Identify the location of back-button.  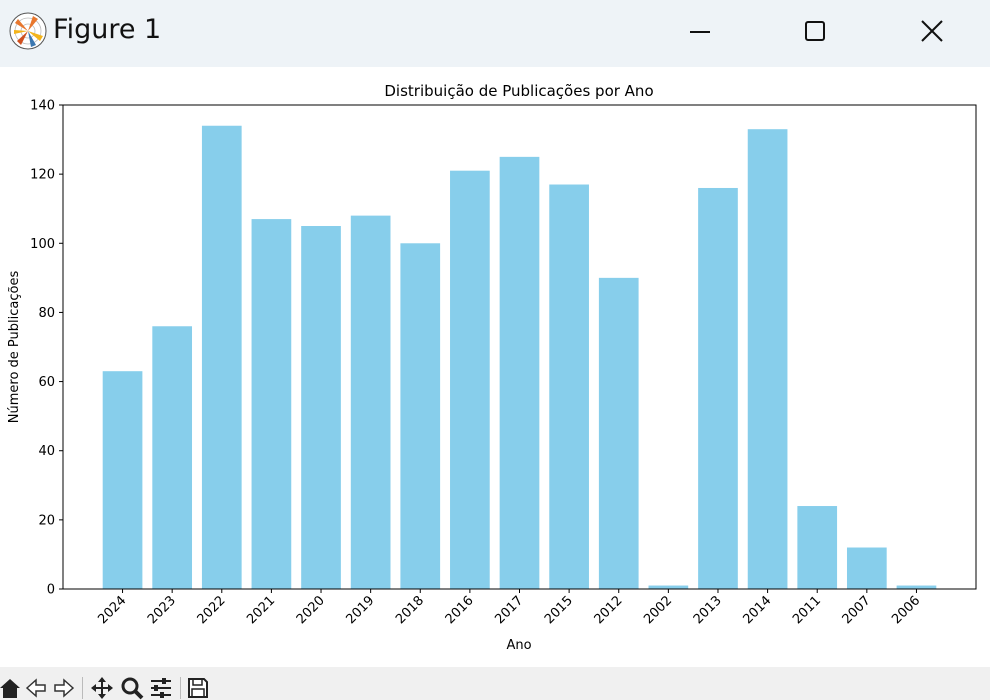
(36, 688).